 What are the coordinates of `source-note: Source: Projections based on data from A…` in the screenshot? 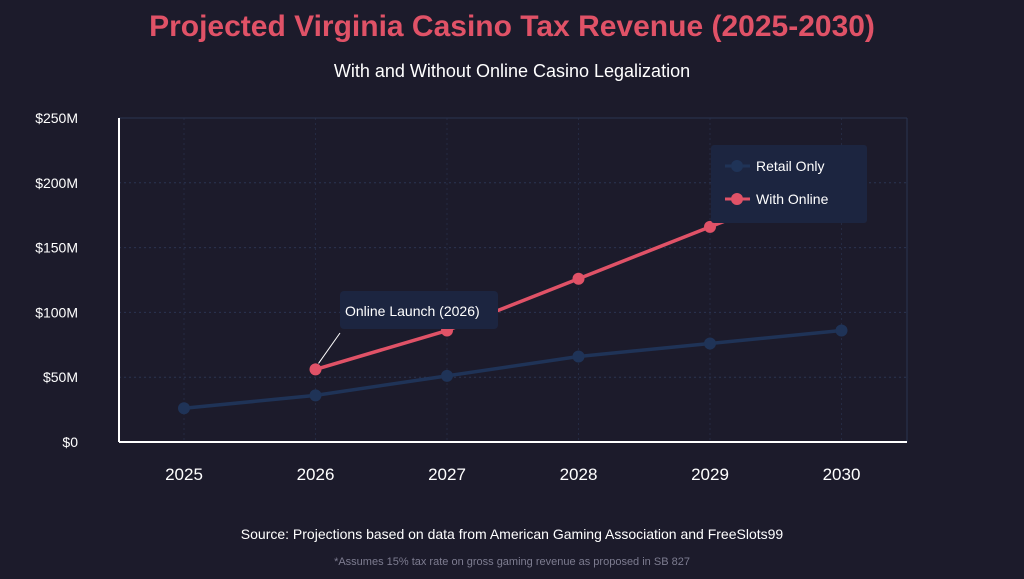 It's located at (512, 534).